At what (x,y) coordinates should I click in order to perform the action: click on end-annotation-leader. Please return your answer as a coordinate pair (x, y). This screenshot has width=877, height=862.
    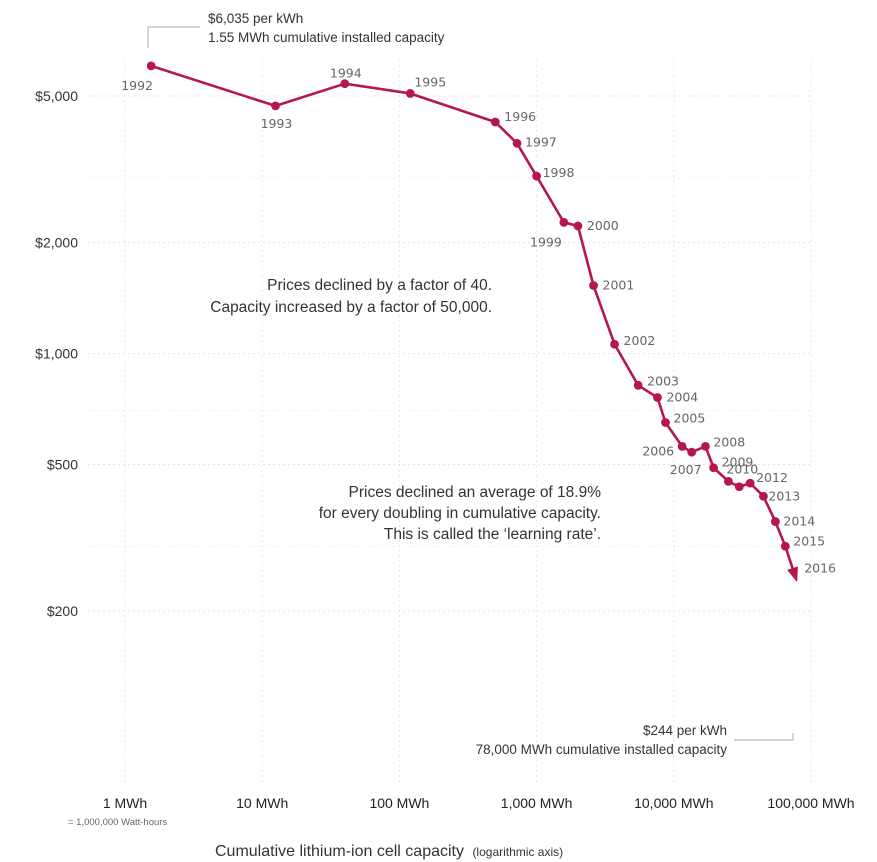
    Looking at the image, I should click on (764, 737).